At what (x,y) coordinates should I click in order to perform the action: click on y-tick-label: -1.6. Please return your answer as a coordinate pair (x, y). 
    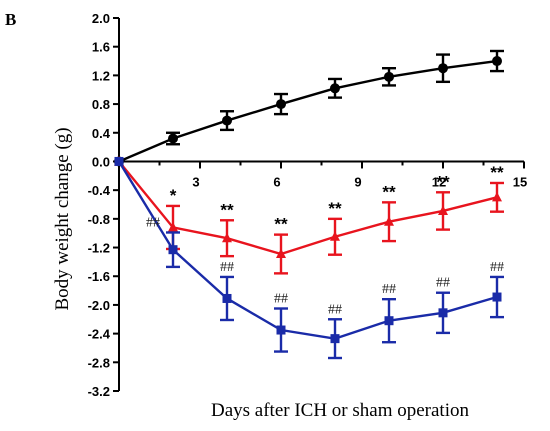
    Looking at the image, I should click on (99, 276).